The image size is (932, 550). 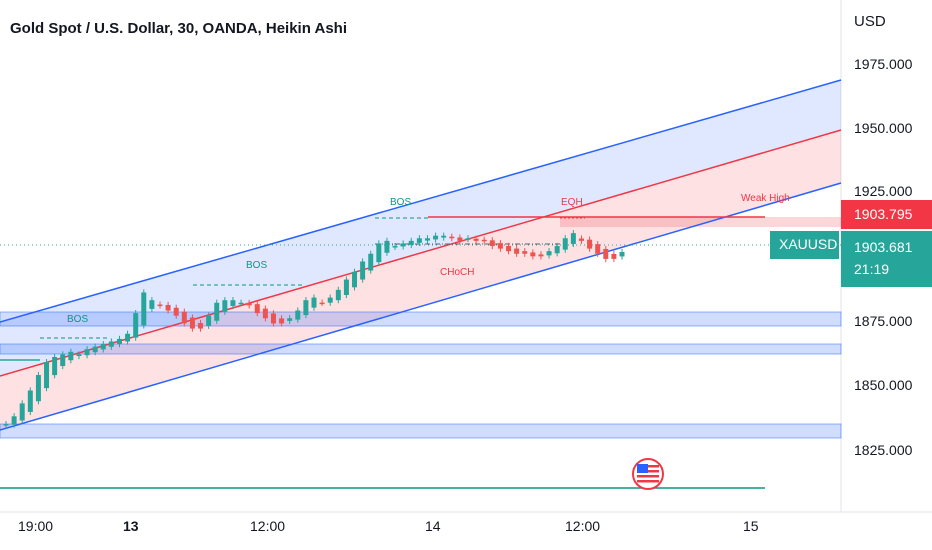 What do you see at coordinates (572, 202) in the screenshot?
I see `eqh-label: EQH` at bounding box center [572, 202].